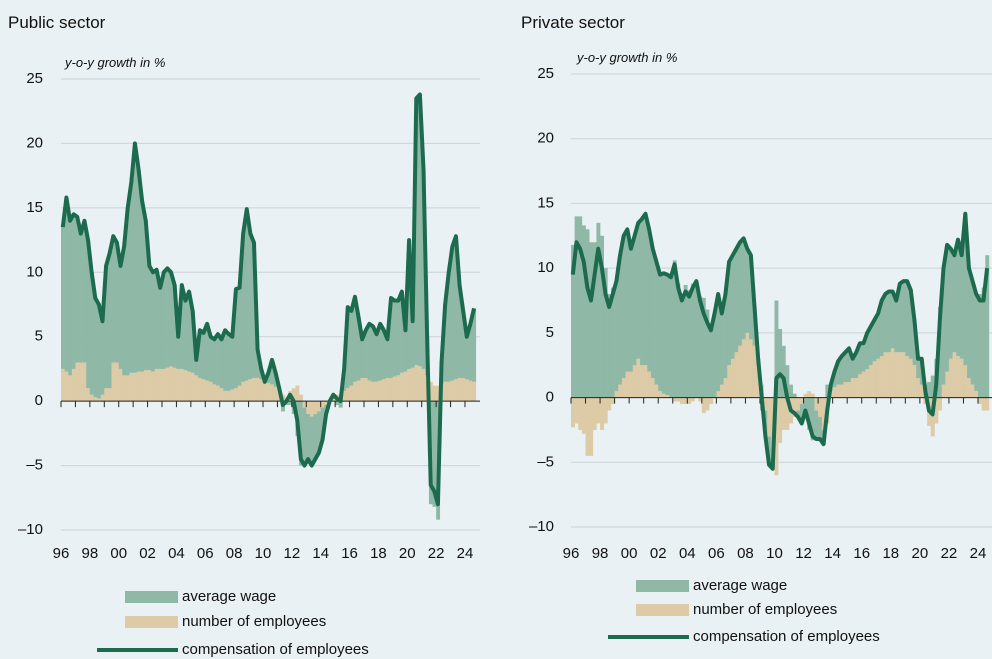 The image size is (992, 659). What do you see at coordinates (890, 553) in the screenshot?
I see `x-tick-label: 18` at bounding box center [890, 553].